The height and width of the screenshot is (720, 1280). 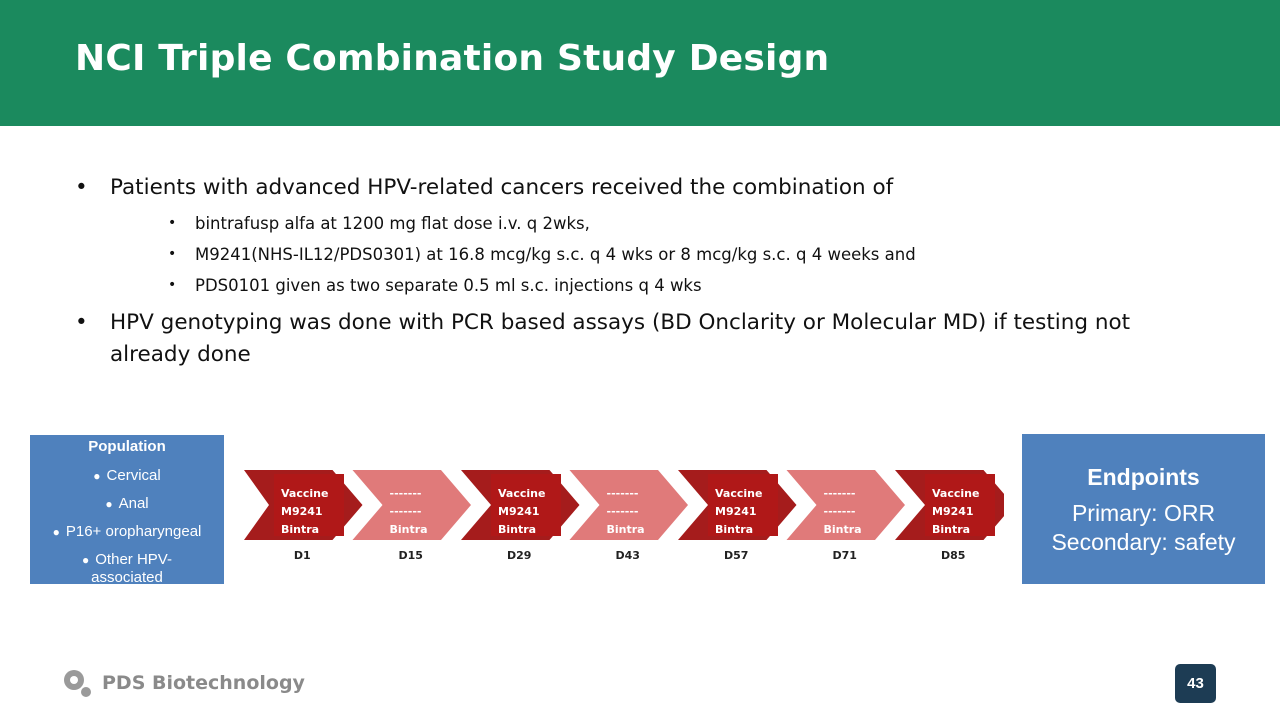 I want to click on population-item: ● Cervical, so click(x=127, y=475).